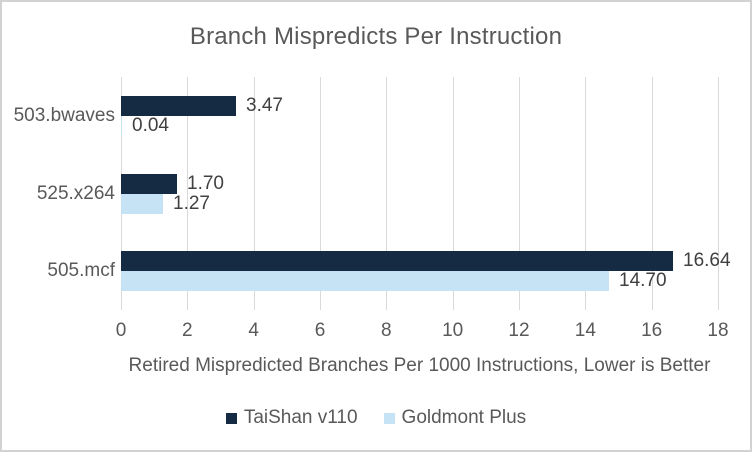 This screenshot has height=452, width=752. What do you see at coordinates (376, 418) in the screenshot?
I see `legend: TaiShan v110 Goldmont Plus` at bounding box center [376, 418].